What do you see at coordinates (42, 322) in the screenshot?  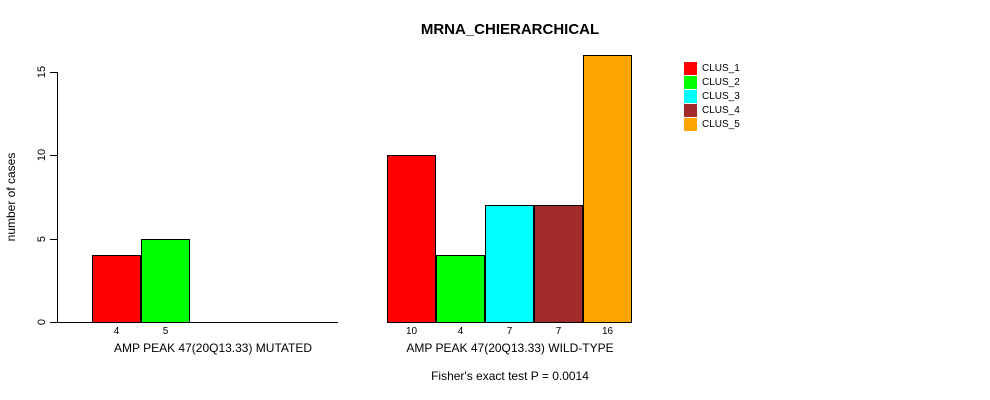 I see `y-tick-label: 0` at bounding box center [42, 322].